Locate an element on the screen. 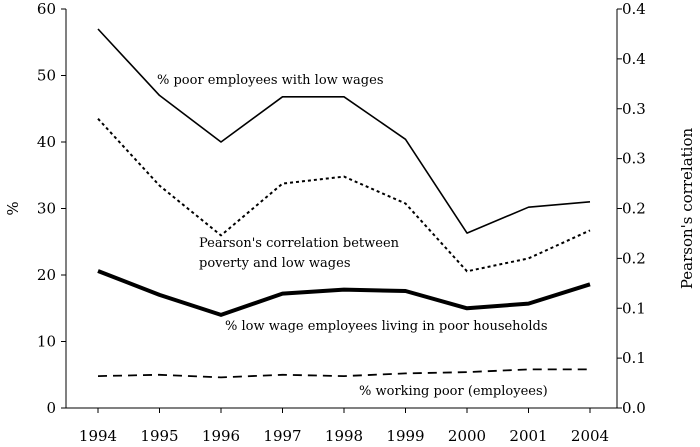  series-line-working_poor is located at coordinates (343, 373).